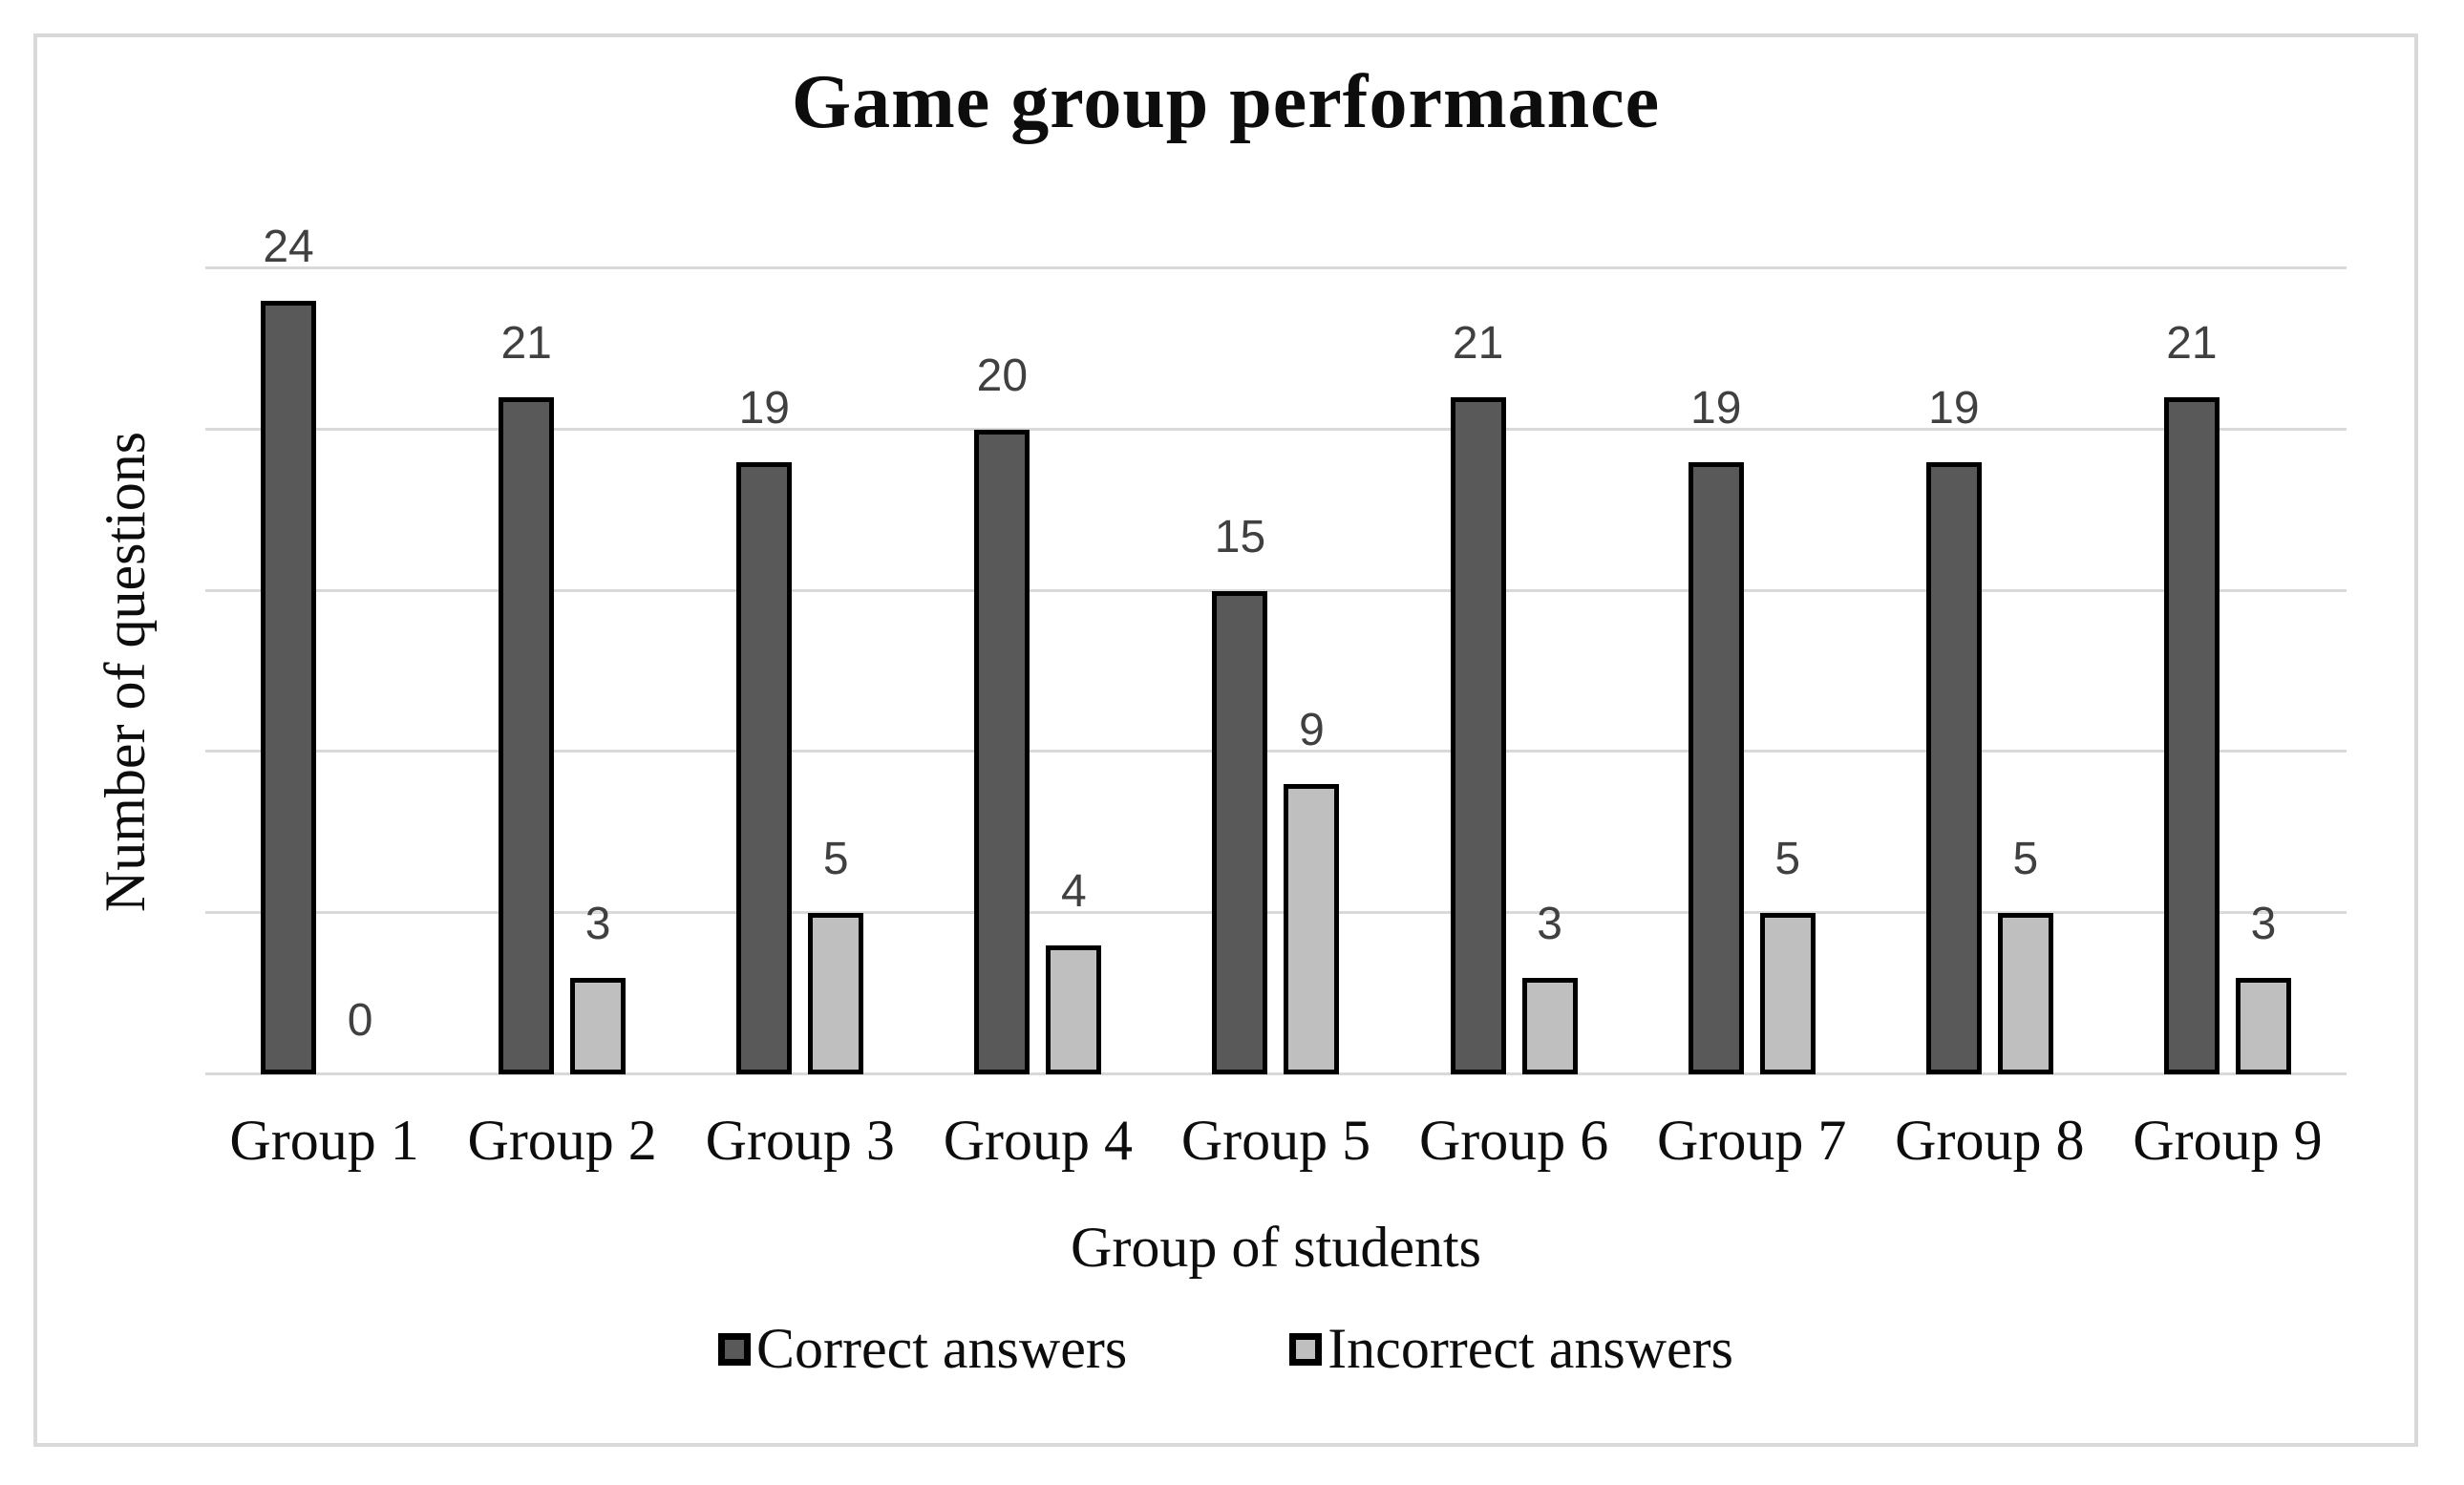  Describe the element at coordinates (562, 1140) in the screenshot. I see `category-label-2: Group 2` at that location.